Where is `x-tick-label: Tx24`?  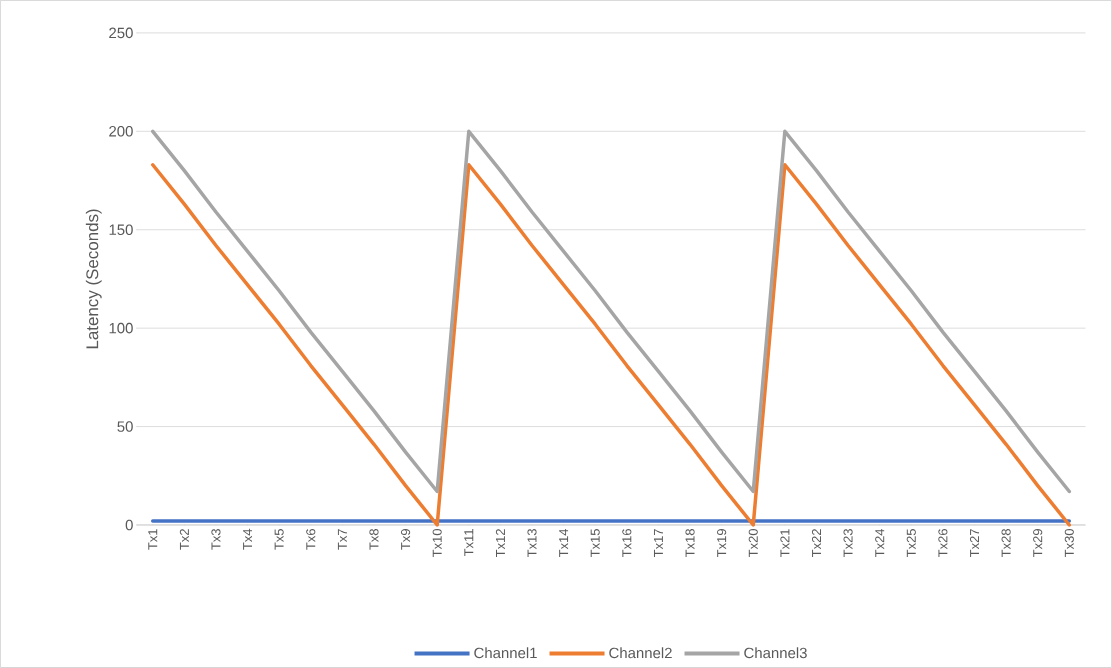
x-tick-label: Tx24 is located at coordinates (880, 543).